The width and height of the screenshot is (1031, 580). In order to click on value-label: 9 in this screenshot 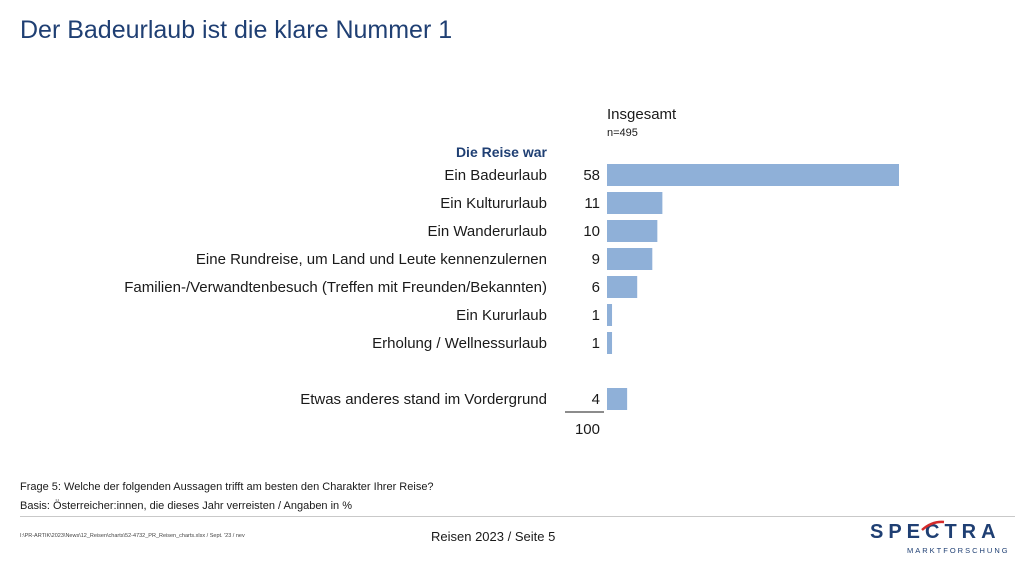, I will do `click(596, 259)`.